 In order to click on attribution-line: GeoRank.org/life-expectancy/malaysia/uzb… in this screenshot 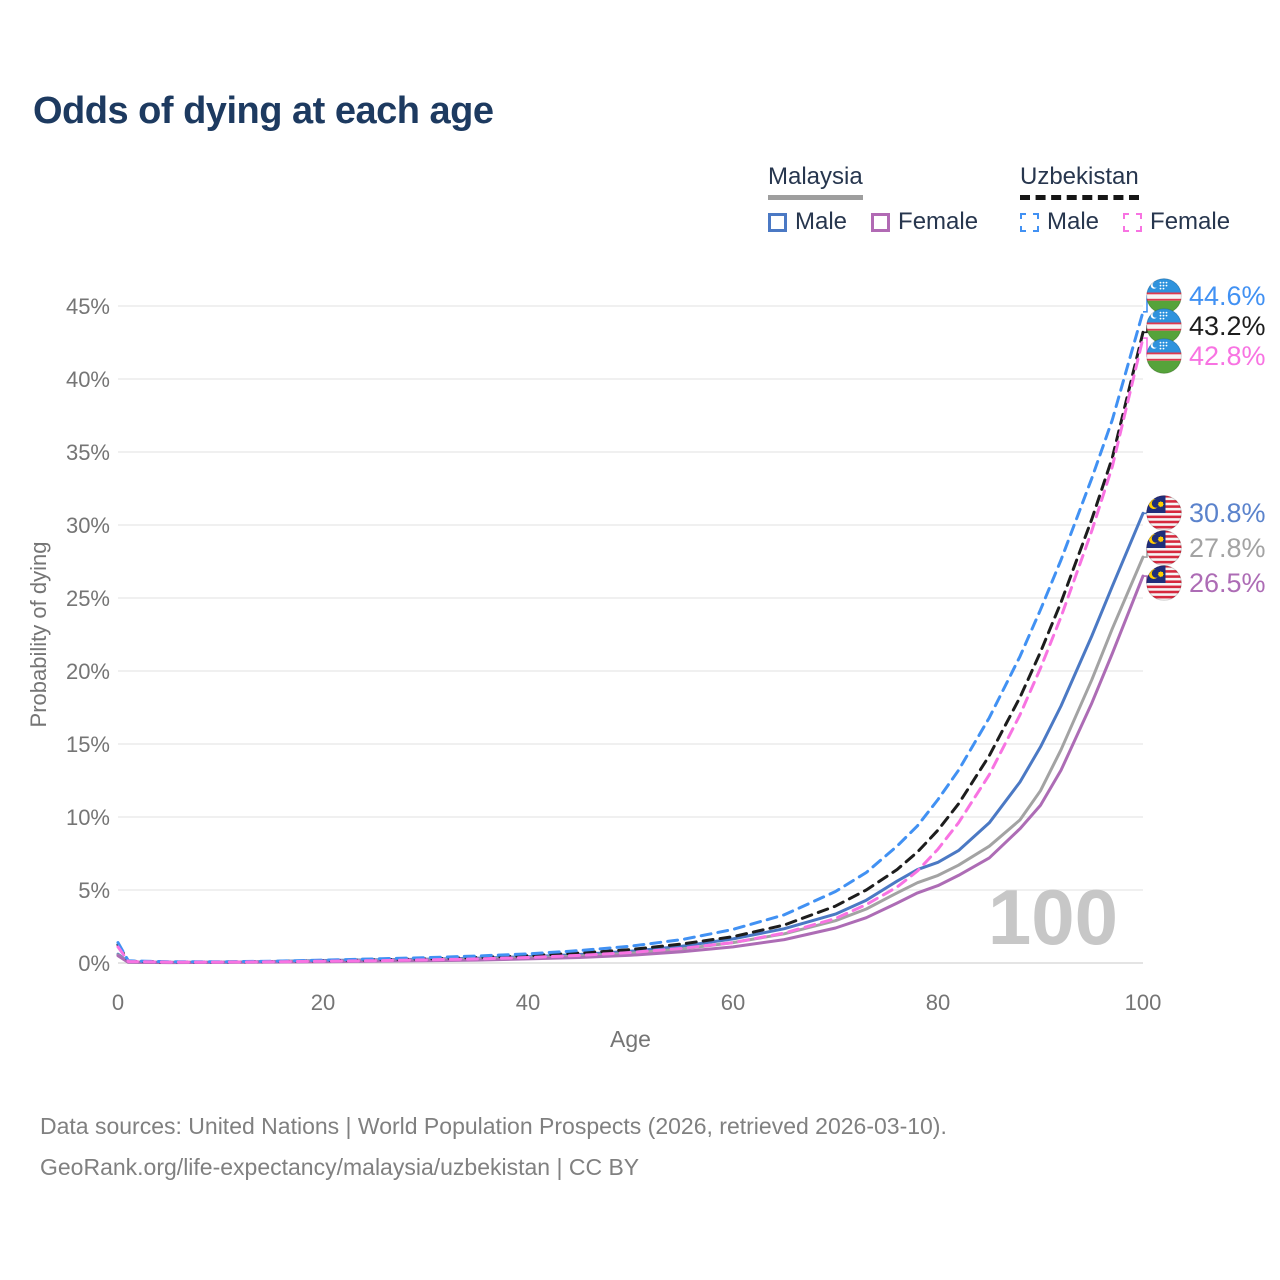, I will do `click(340, 1167)`.